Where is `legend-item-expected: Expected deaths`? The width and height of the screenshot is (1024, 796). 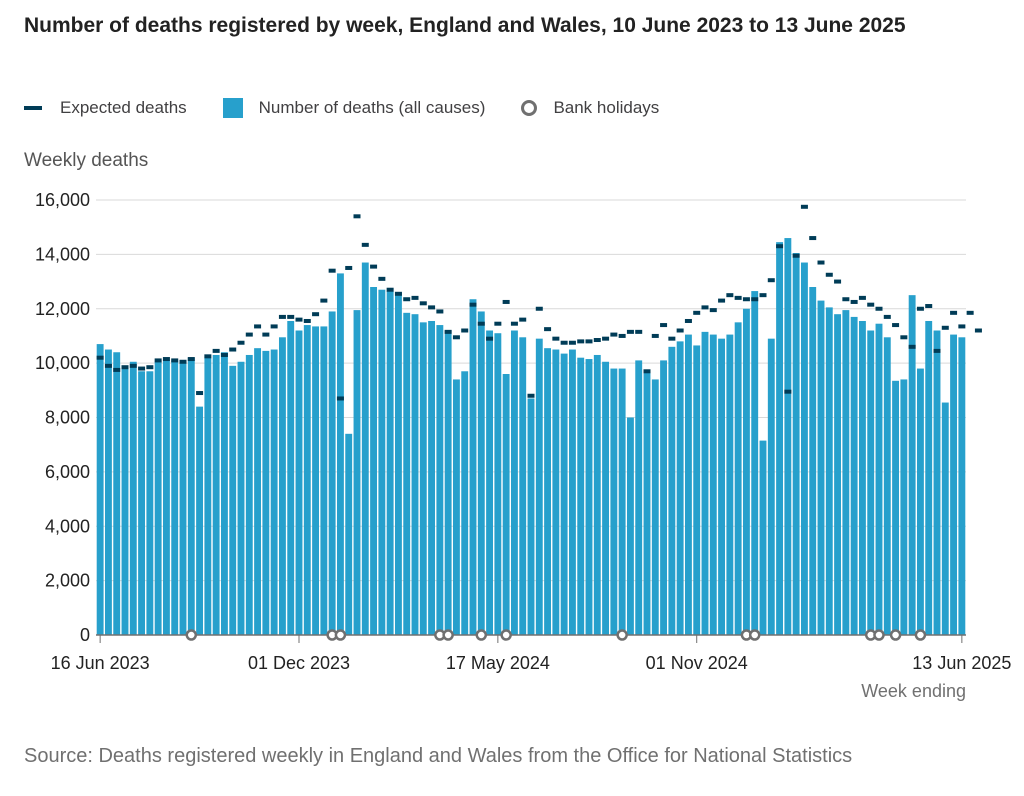 legend-item-expected: Expected deaths is located at coordinates (105, 108).